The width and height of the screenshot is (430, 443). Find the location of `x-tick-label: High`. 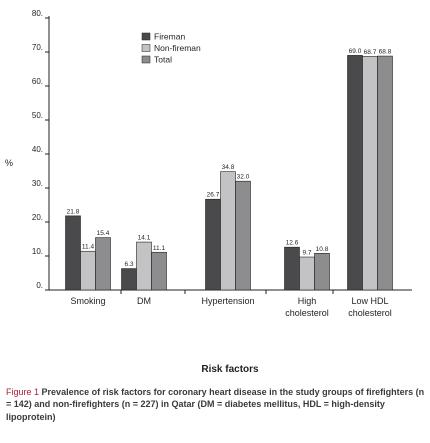

x-tick-label: High is located at coordinates (307, 301).